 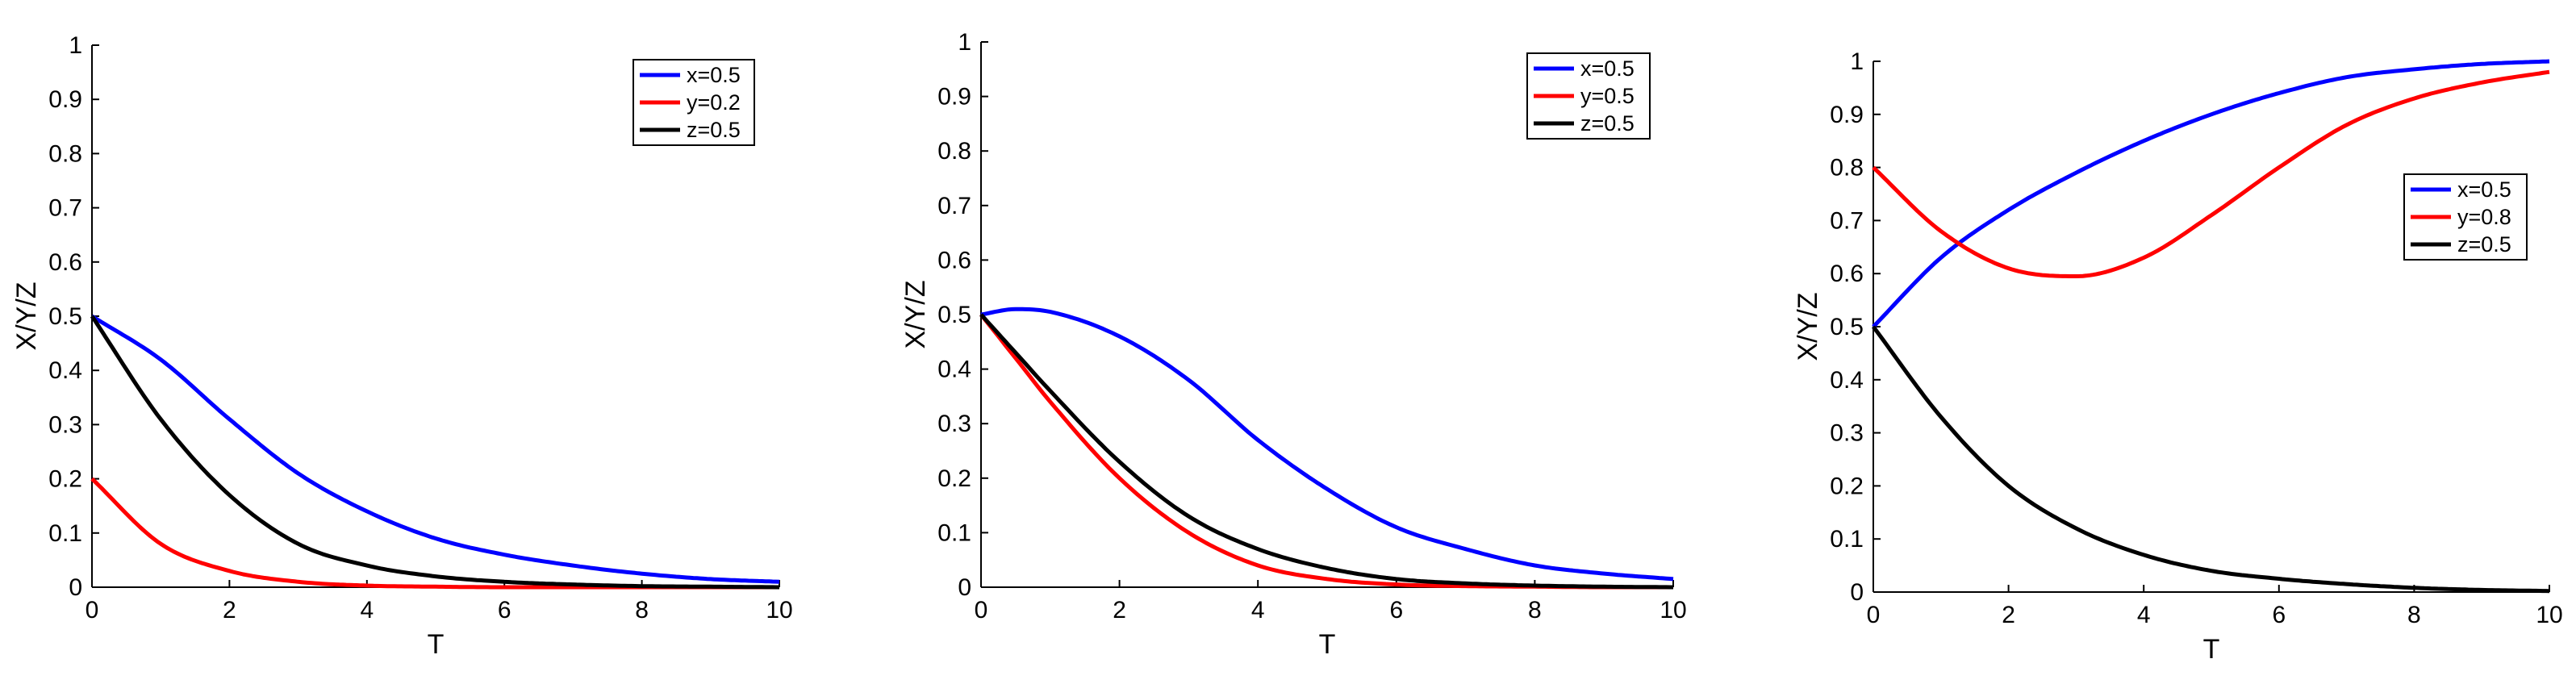 I want to click on legend: x=0.5 y=0.2 z=0.5, so click(x=694, y=102).